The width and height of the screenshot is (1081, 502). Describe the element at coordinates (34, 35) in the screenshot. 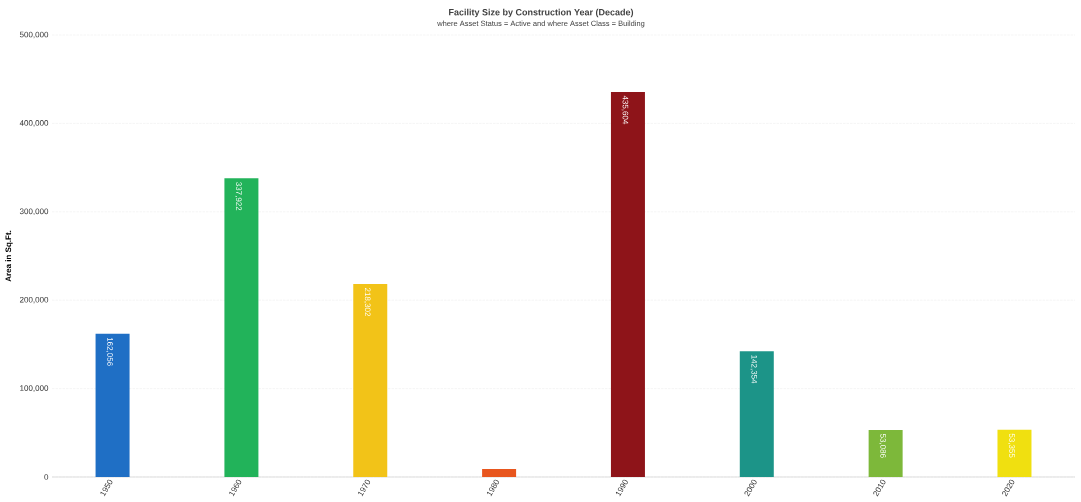

I see `y-tick-label: 500,000` at that location.